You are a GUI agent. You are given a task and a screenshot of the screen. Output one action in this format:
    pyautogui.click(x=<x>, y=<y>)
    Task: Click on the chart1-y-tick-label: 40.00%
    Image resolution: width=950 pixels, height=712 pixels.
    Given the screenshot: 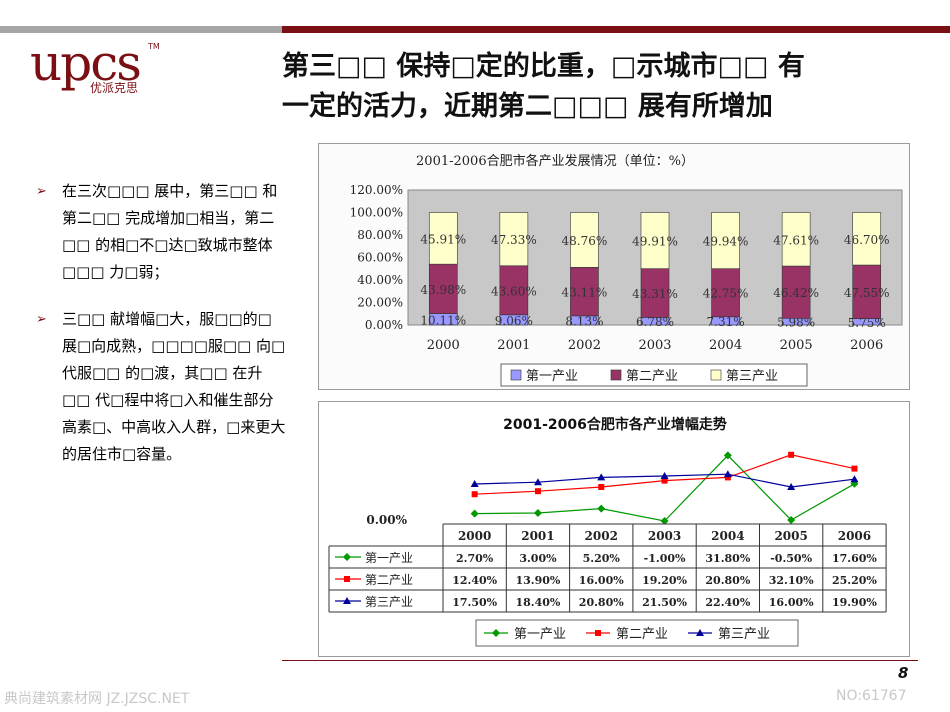 What is the action you would take?
    pyautogui.click(x=380, y=280)
    